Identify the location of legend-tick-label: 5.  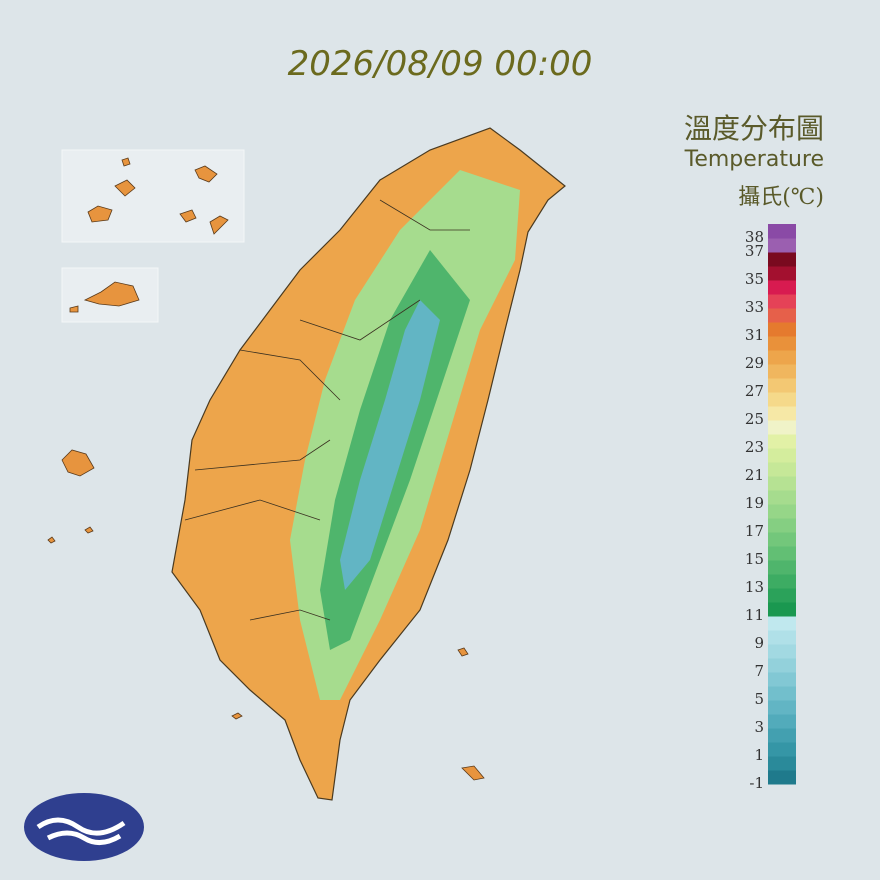
(759, 699).